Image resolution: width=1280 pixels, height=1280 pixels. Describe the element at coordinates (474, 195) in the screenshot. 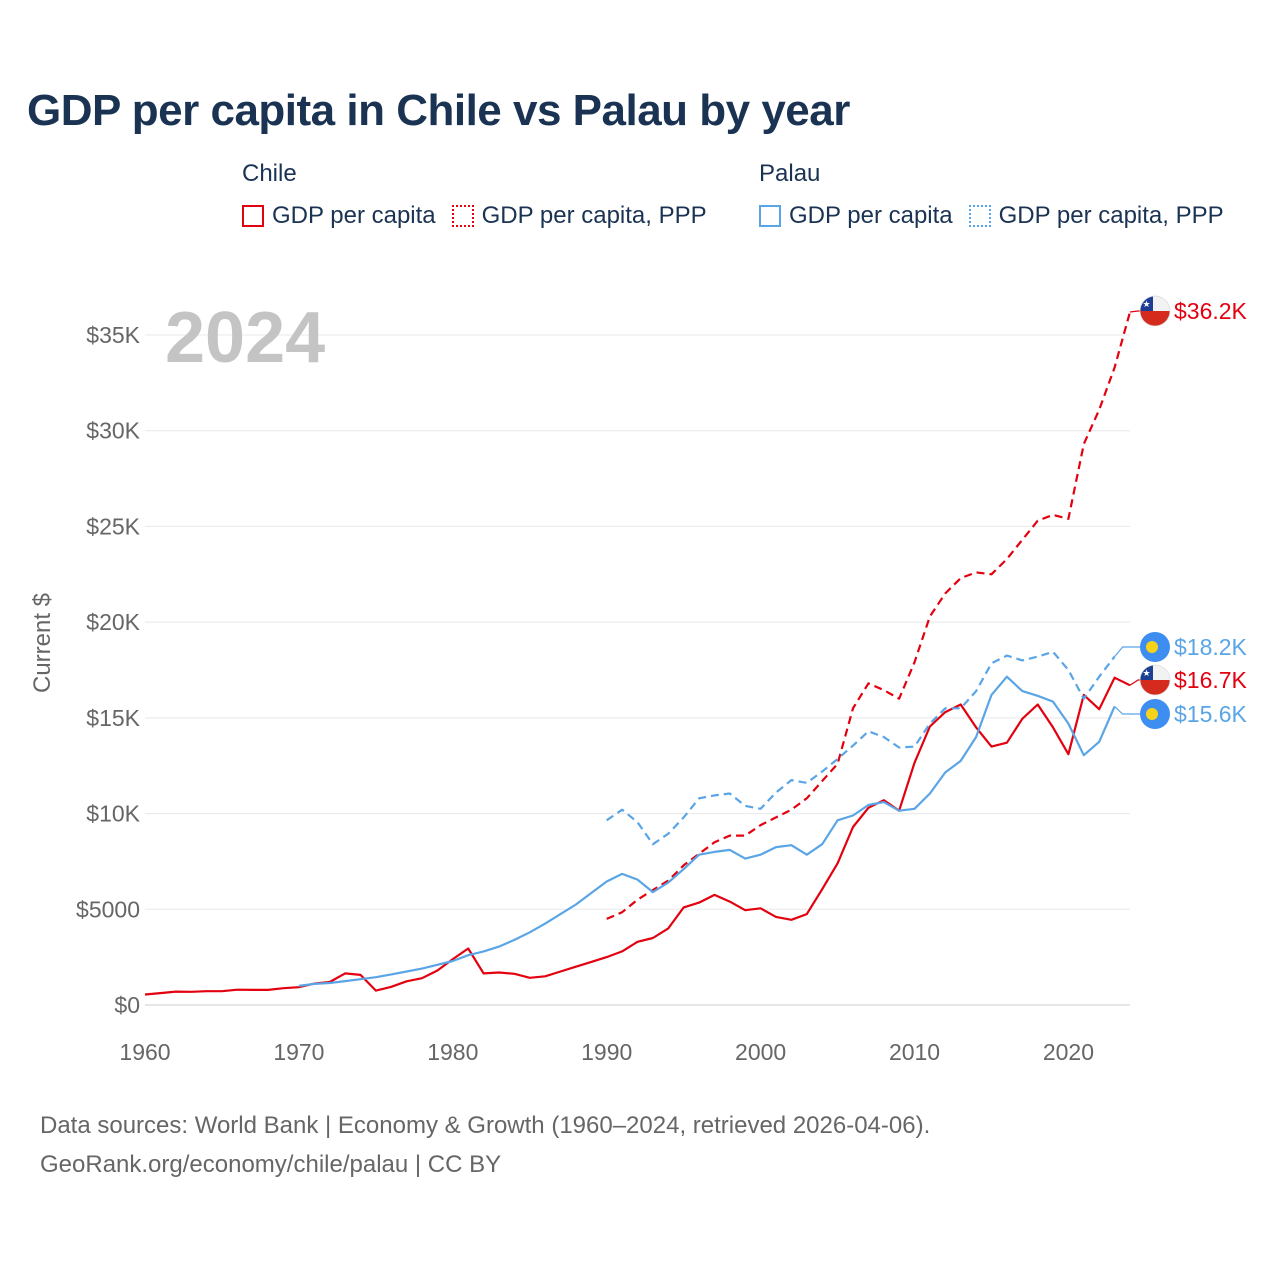

I see `legend-group-chile: Chile GDP per capita GDP per capita, PPP` at that location.